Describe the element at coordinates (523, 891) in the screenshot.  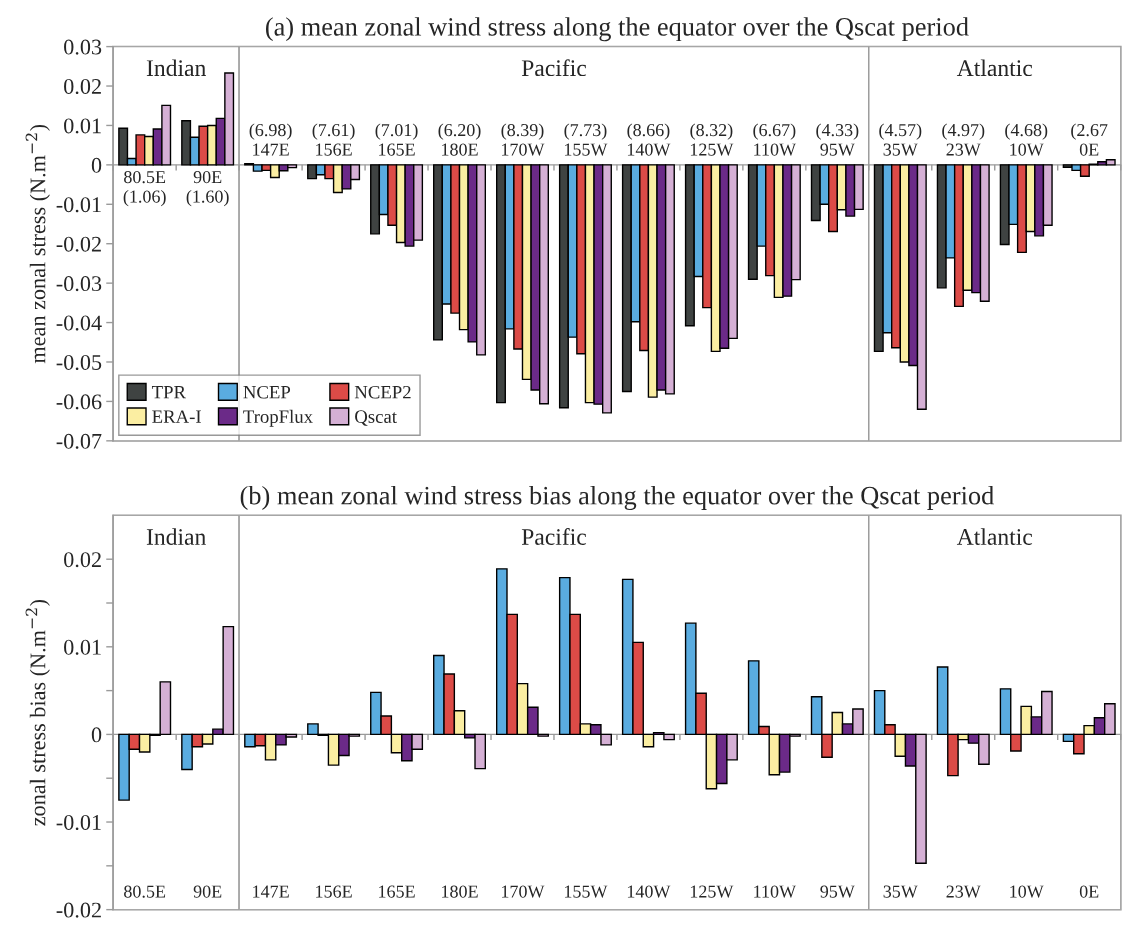
I see `x-tick-label: 170W` at that location.